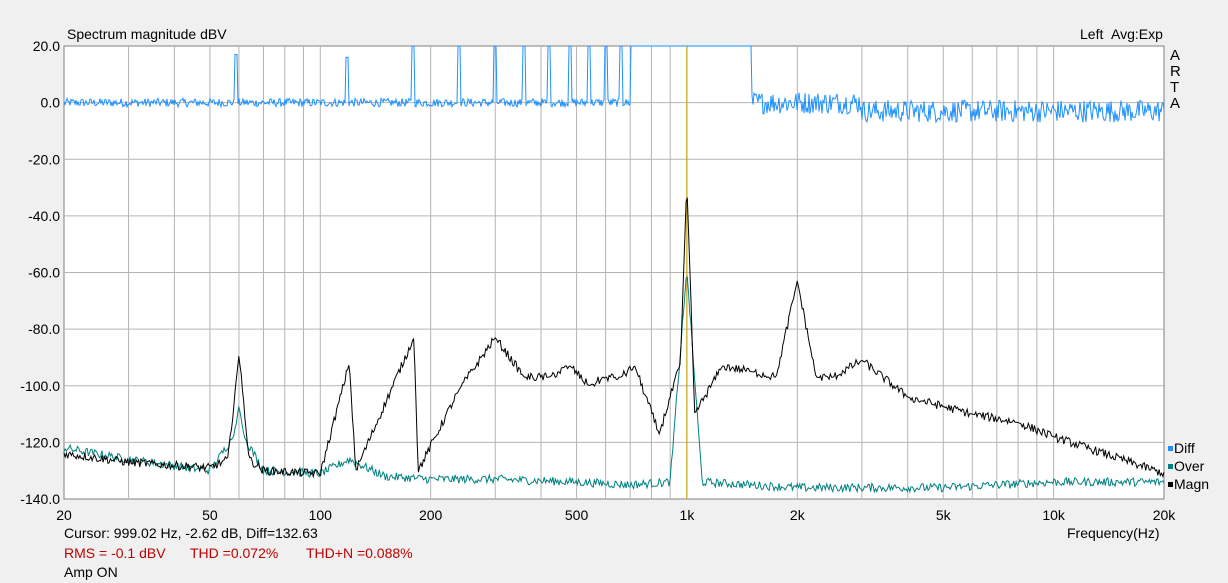 This screenshot has width=1228, height=583. Describe the element at coordinates (191, 533) in the screenshot. I see `cursor-readout: Cursor: 999.02 Hz, -2.62 dB, Diff=132.63` at that location.